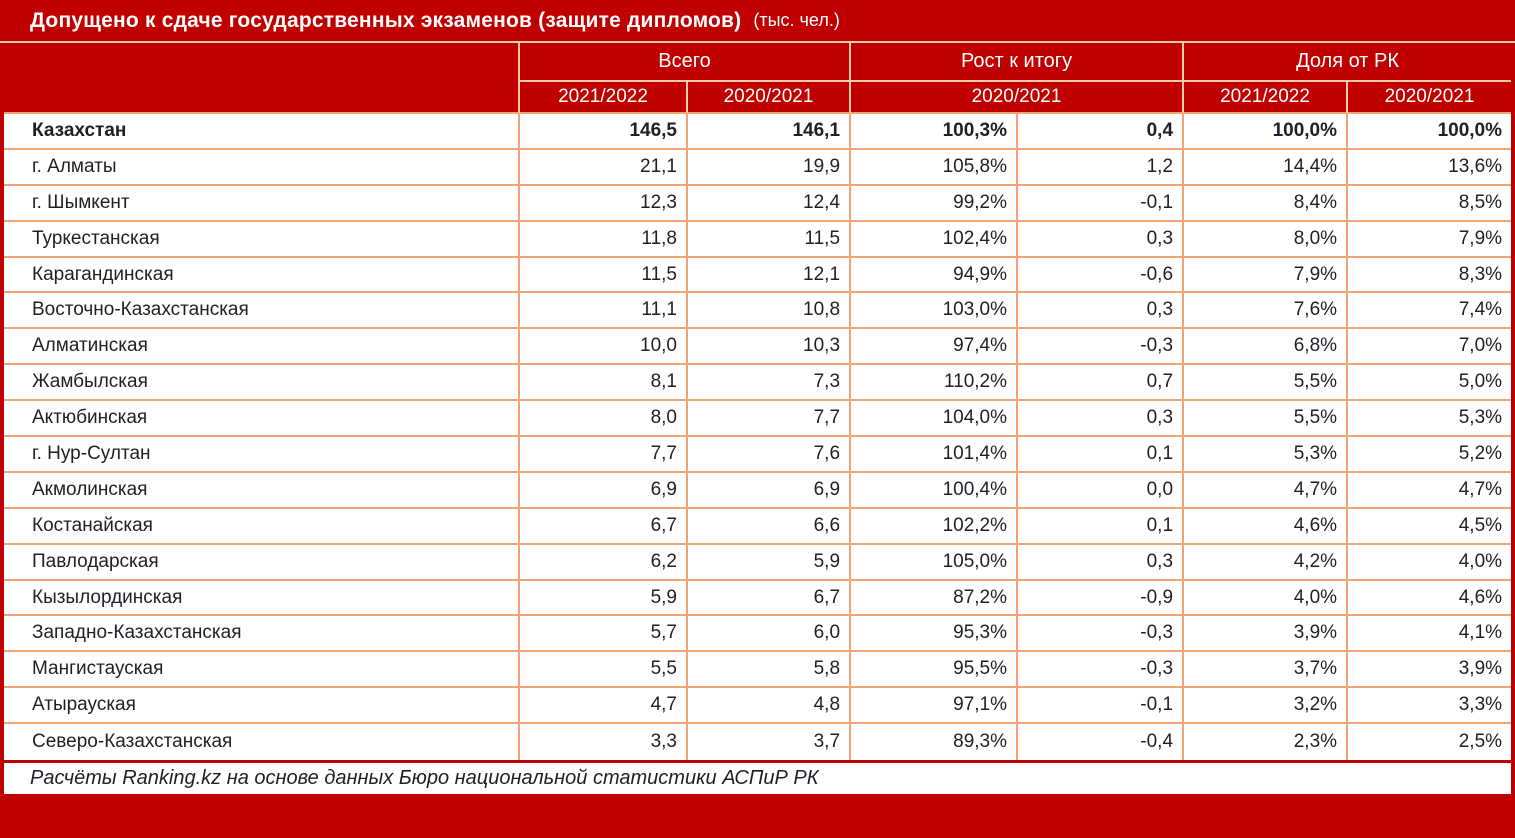 This screenshot has height=838, width=1515. Describe the element at coordinates (604, 634) in the screenshot. I see `value-cell: 5,7` at that location.